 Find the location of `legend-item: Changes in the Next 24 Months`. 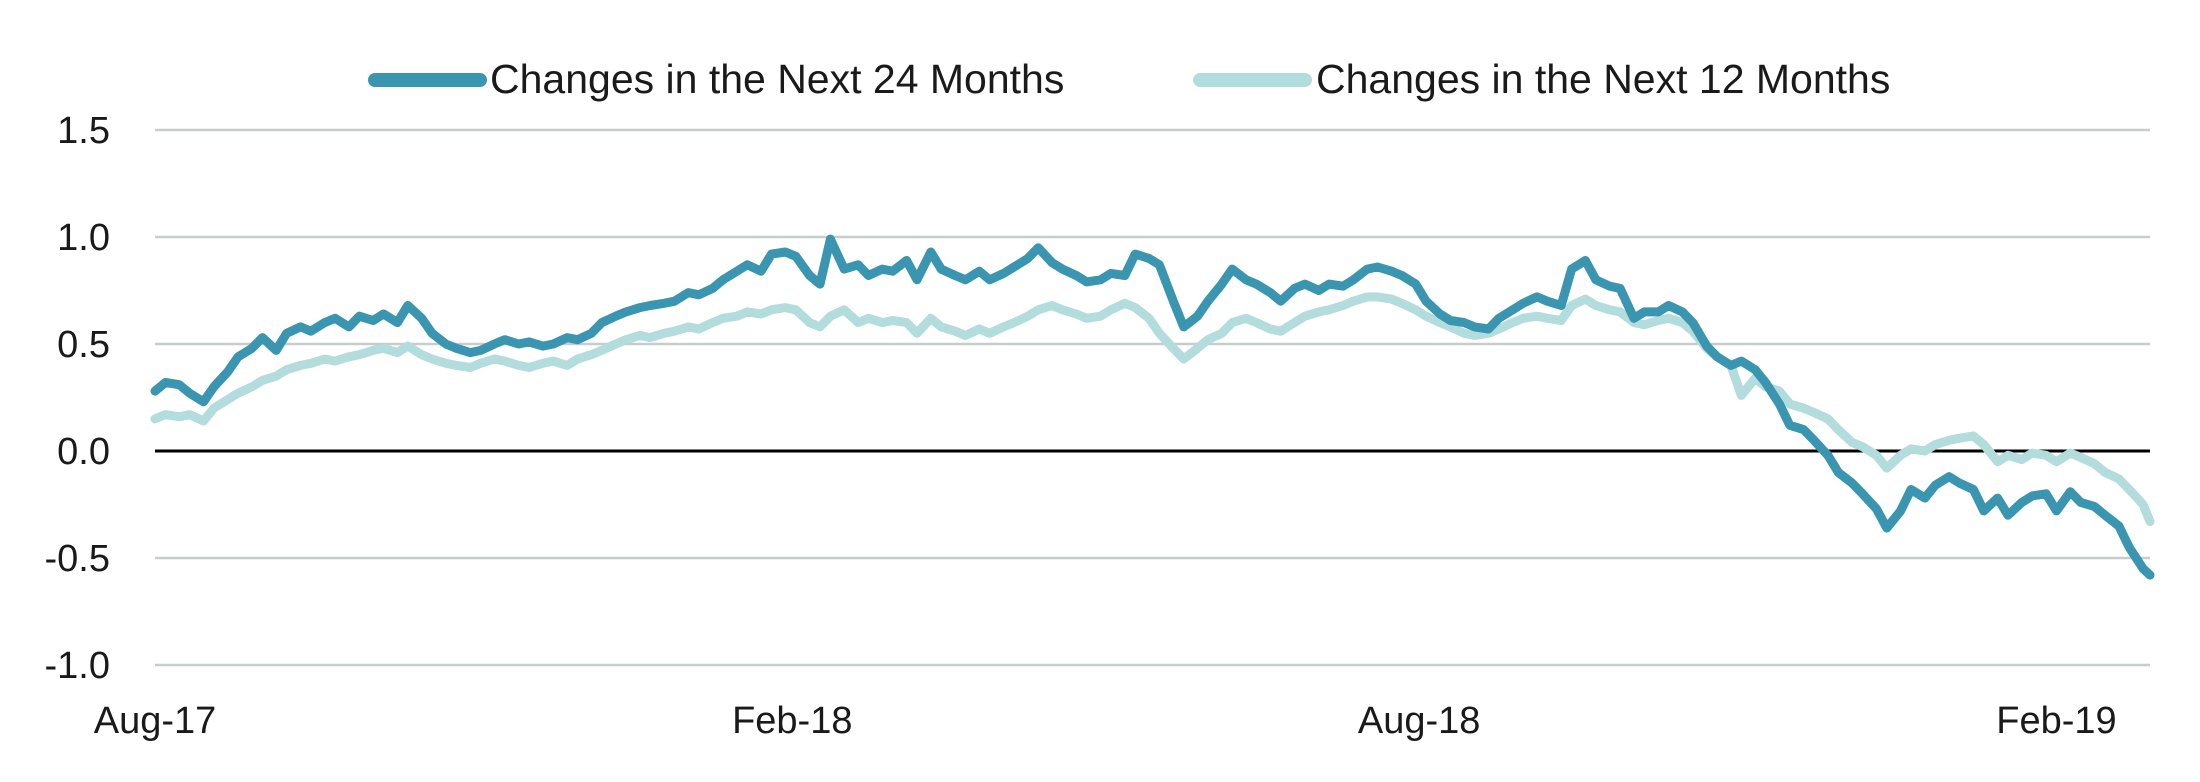

legend-item: Changes in the Next 24 Months is located at coordinates (716, 79).